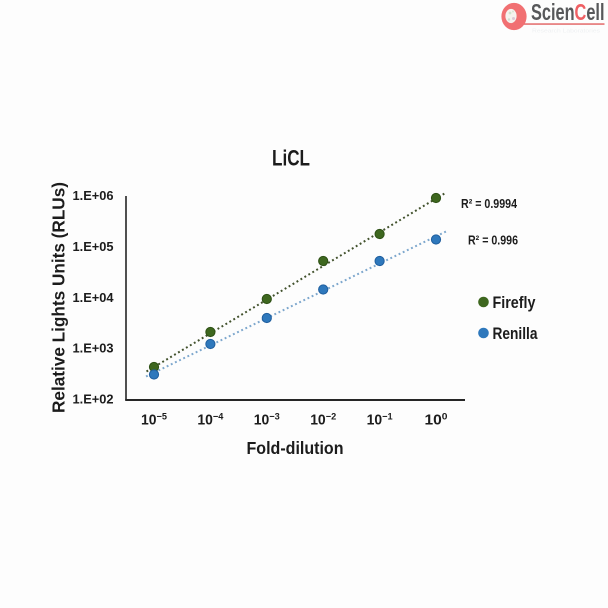 Image resolution: width=608 pixels, height=608 pixels. I want to click on svg-text: 1.E+06, so click(93, 196).